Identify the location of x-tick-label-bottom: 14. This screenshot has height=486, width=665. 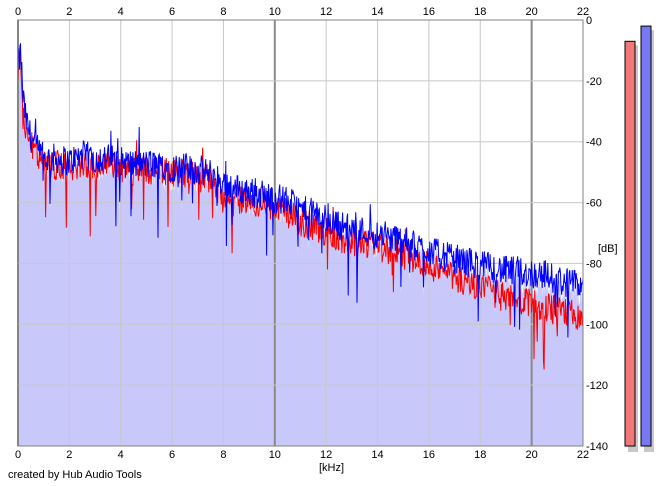
(377, 455).